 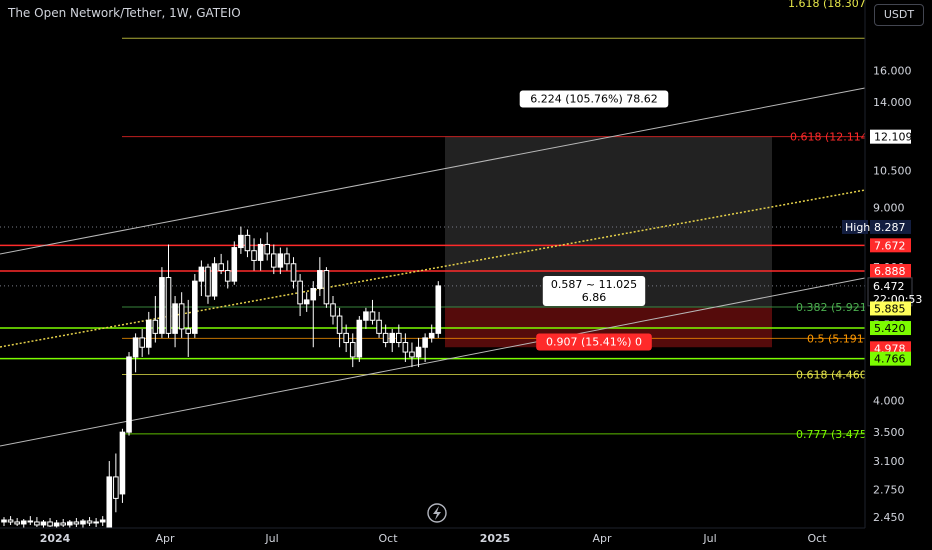 I want to click on current-price-label: 6.472, so click(x=889, y=286).